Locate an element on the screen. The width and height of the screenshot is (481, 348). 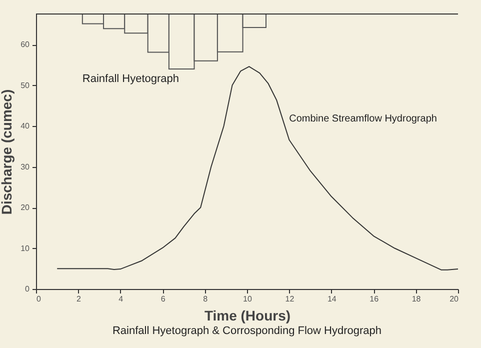
text: Rainfall Hyetograph & Corrosponding Flow Hydrograph is located at coordinates (247, 331).